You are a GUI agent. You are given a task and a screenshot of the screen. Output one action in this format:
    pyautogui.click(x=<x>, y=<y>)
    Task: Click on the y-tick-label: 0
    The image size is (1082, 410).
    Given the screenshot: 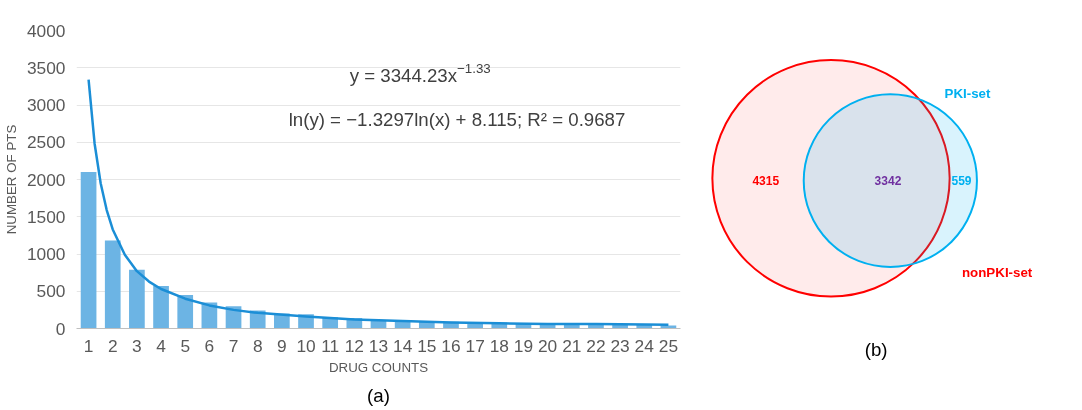 What is the action you would take?
    pyautogui.click(x=60, y=328)
    